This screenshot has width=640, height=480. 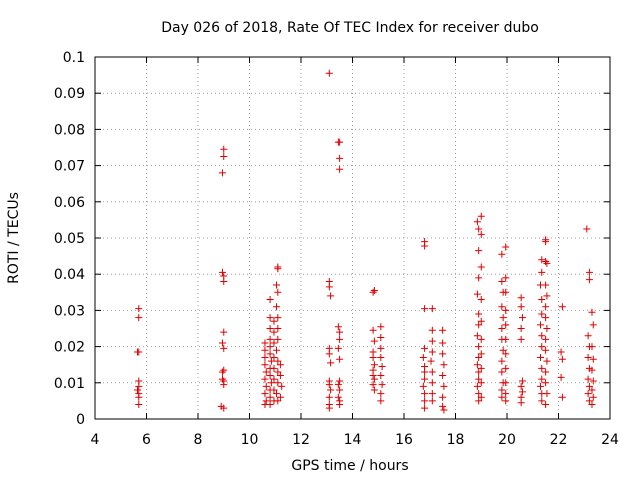 I want to click on x-axis-label: GPS time / hours, so click(x=349, y=466).